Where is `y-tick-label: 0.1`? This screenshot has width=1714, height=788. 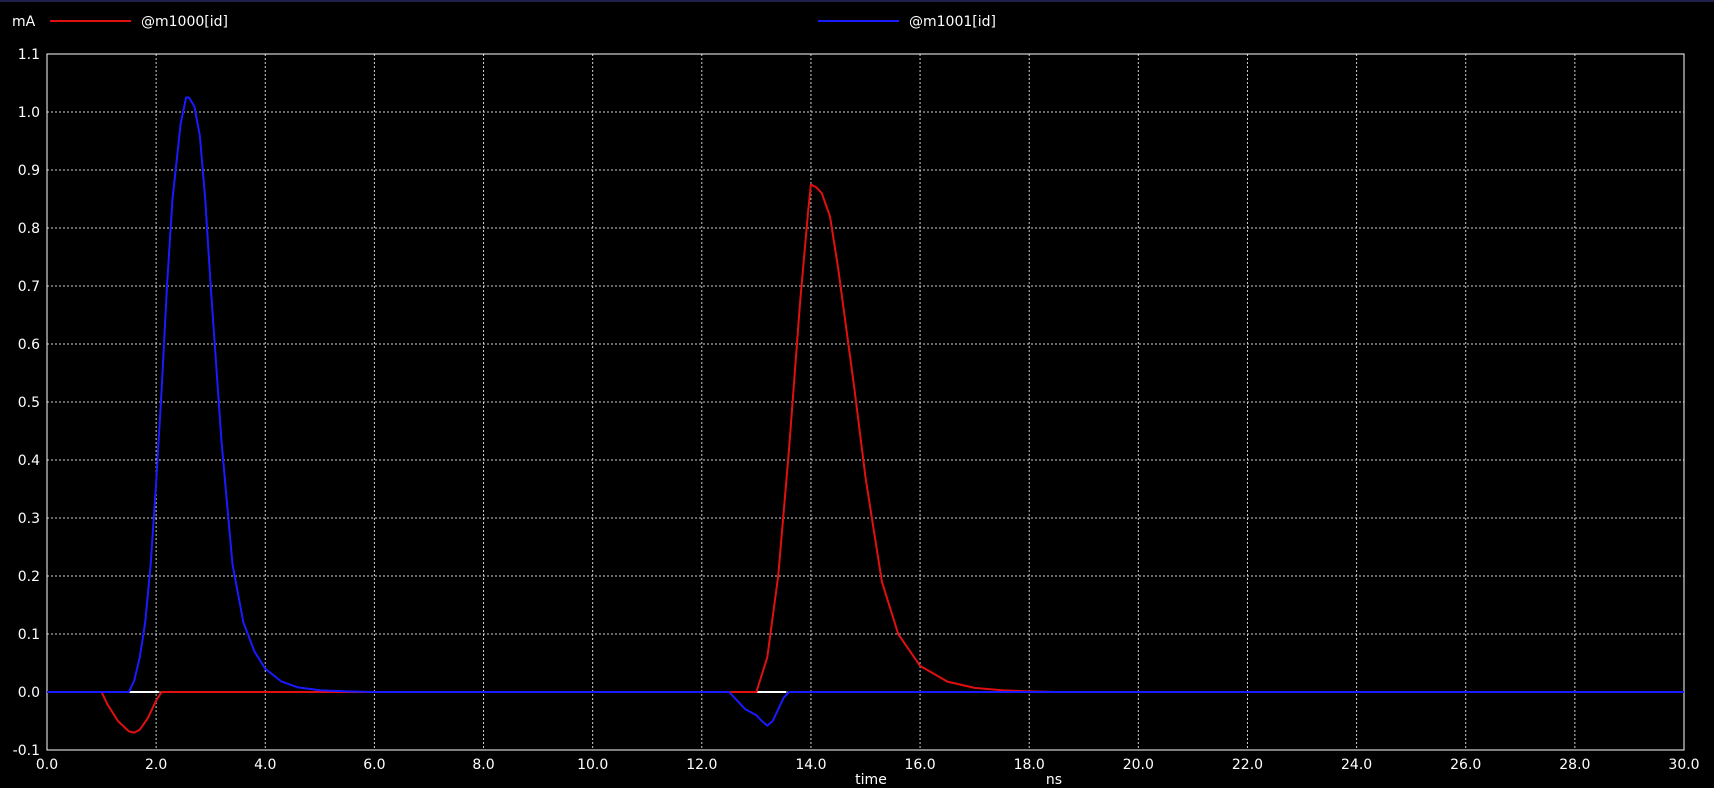 y-tick-label: 0.1 is located at coordinates (29, 635).